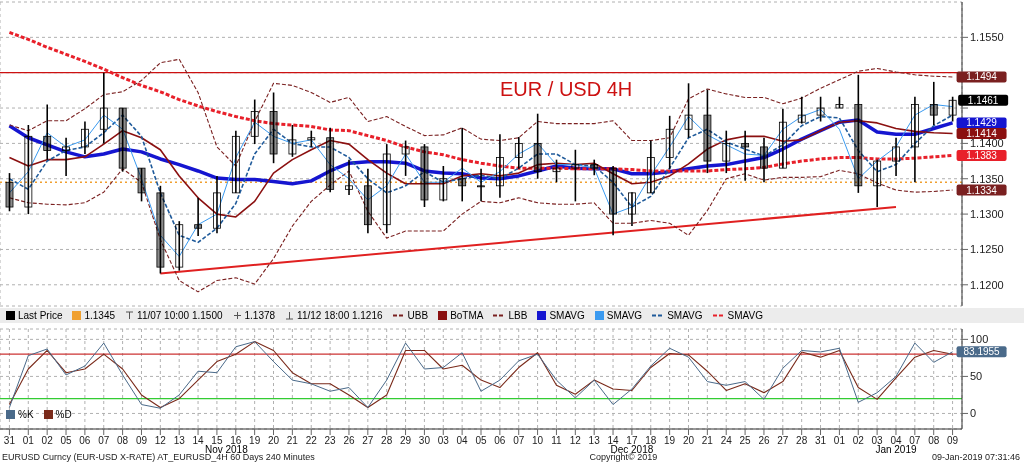 The width and height of the screenshot is (1024, 463). What do you see at coordinates (726, 441) in the screenshot?
I see `x-tick-label: 24` at bounding box center [726, 441].